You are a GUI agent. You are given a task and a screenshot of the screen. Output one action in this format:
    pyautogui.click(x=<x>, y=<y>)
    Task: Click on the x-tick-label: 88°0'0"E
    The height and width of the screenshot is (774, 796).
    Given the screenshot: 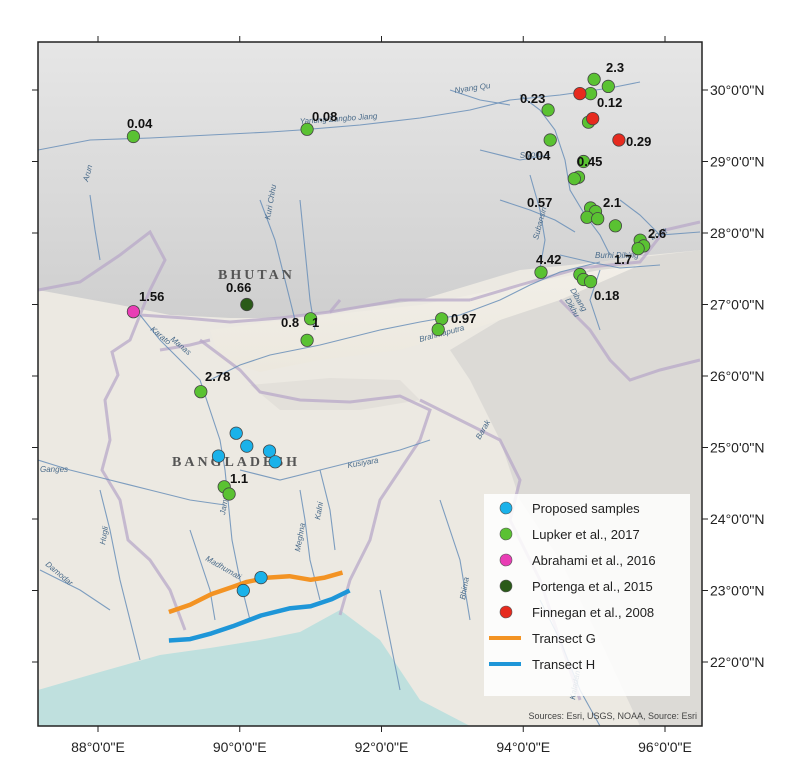 What is the action you would take?
    pyautogui.click(x=98, y=747)
    